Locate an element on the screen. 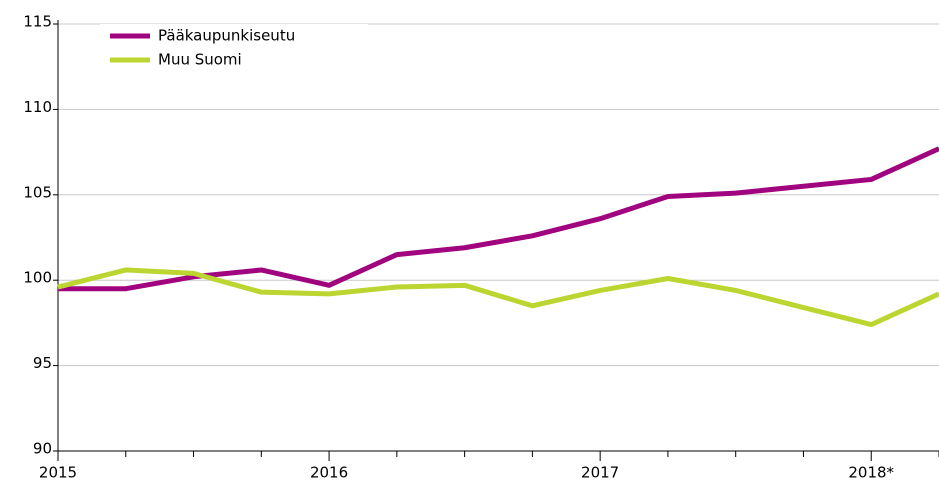 Image resolution: width=939 pixels, height=488 pixels. y-tick-label: 110 is located at coordinates (37, 107).